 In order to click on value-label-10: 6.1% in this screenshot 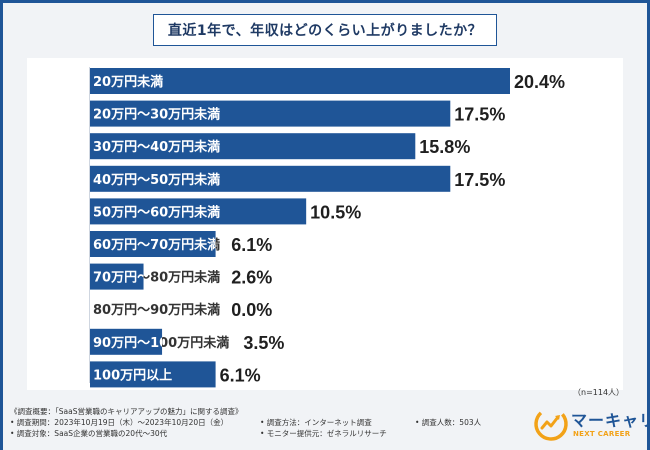, I will do `click(240, 375)`.